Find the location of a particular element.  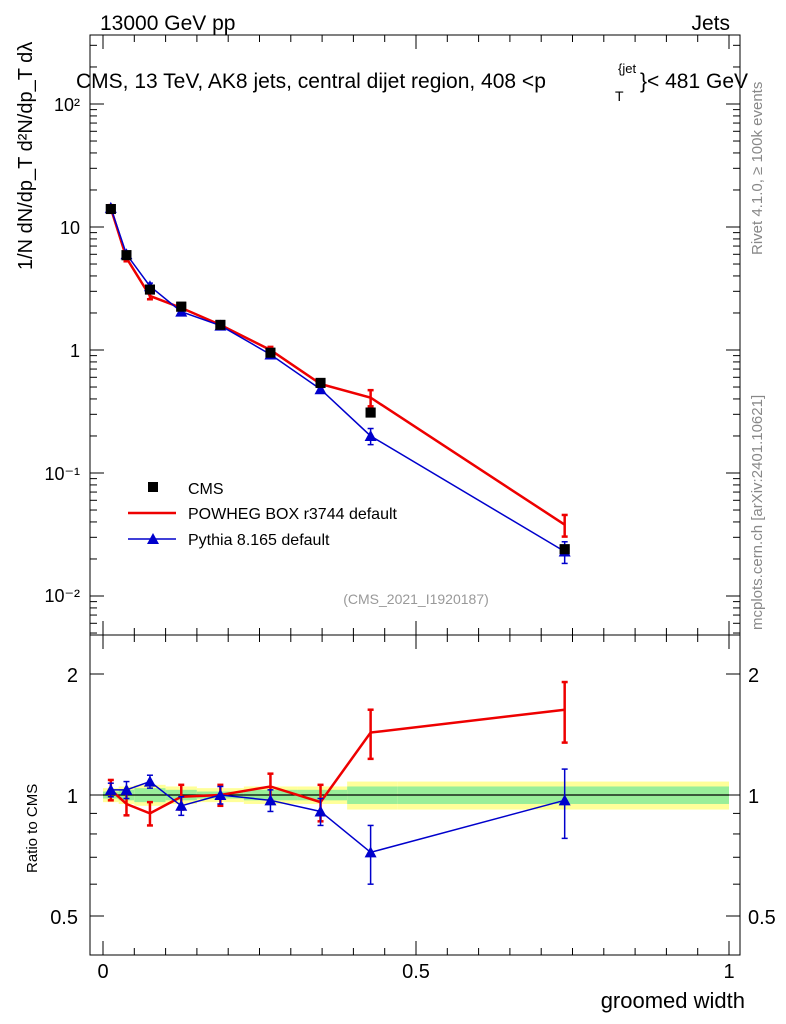

ytick-label-1: 1 is located at coordinates (75, 351).